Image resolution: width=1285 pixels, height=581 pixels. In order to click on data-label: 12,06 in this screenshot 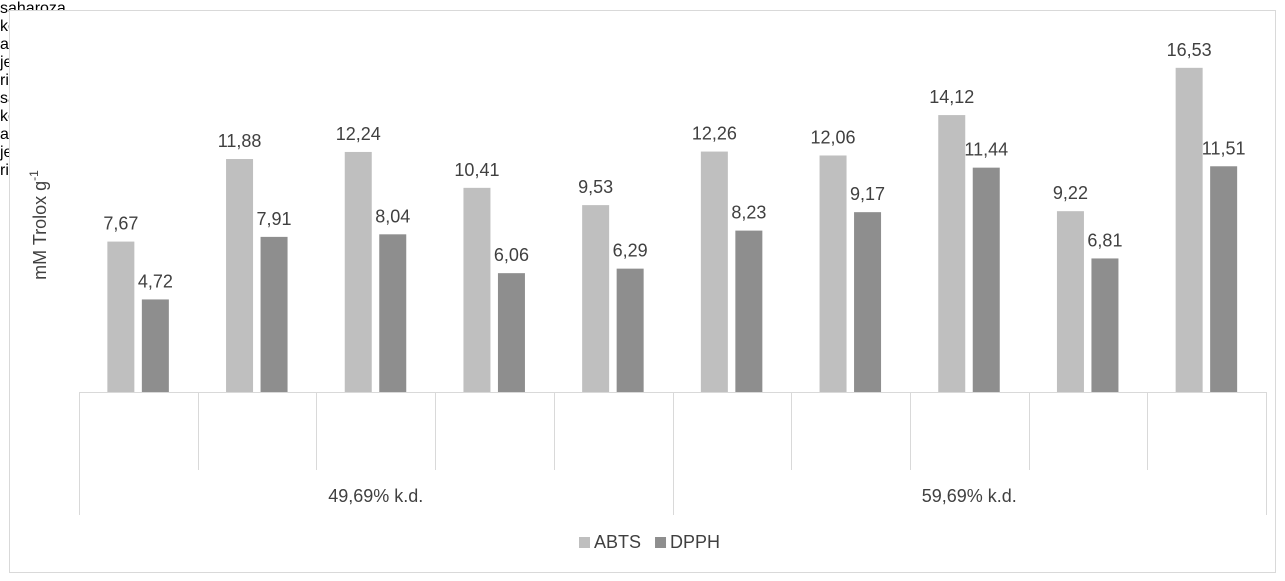, I will do `click(833, 137)`.